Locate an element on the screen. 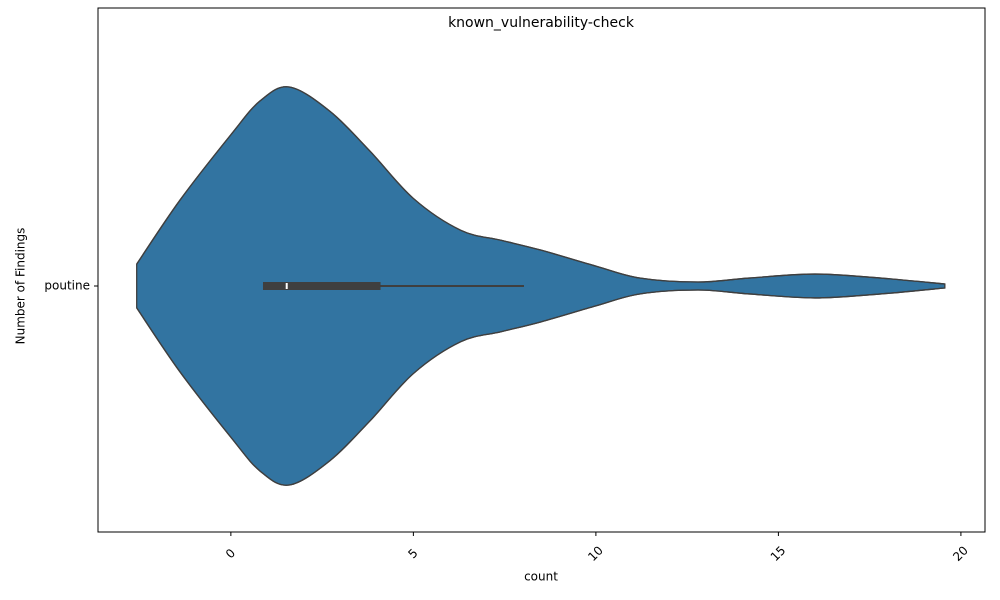 The image size is (1000, 600). x-tick-label: 20 is located at coordinates (960, 553).